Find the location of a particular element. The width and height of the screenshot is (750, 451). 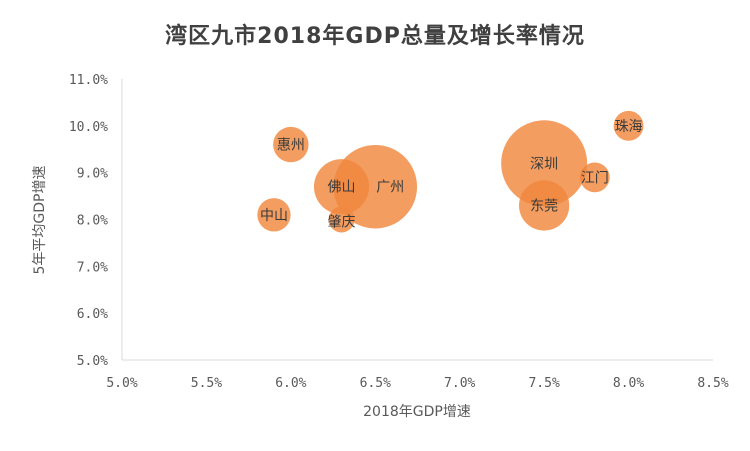

x-tick-label: 7.0% is located at coordinates (459, 383).